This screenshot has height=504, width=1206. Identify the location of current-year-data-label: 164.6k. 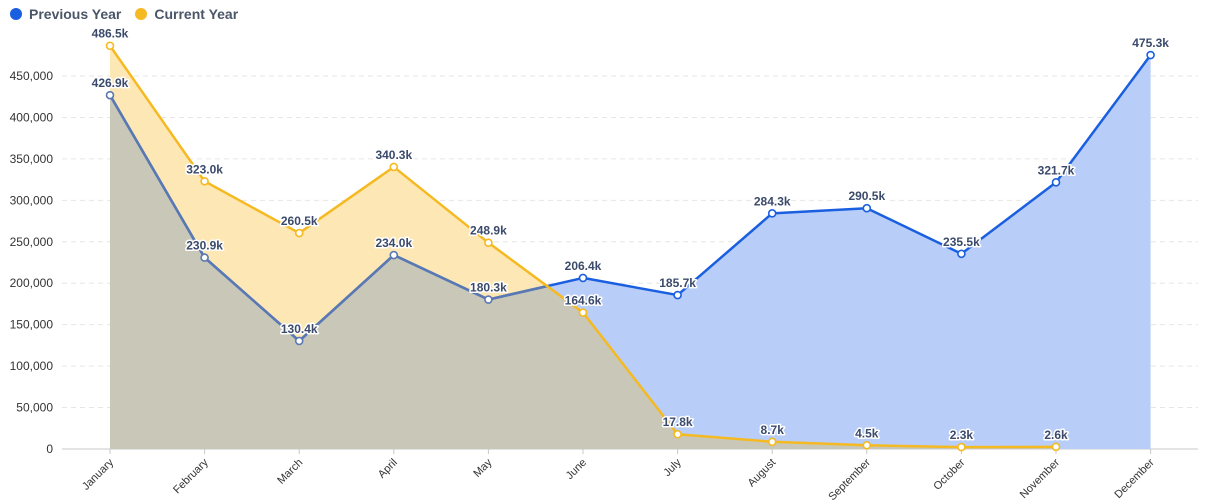
(583, 301).